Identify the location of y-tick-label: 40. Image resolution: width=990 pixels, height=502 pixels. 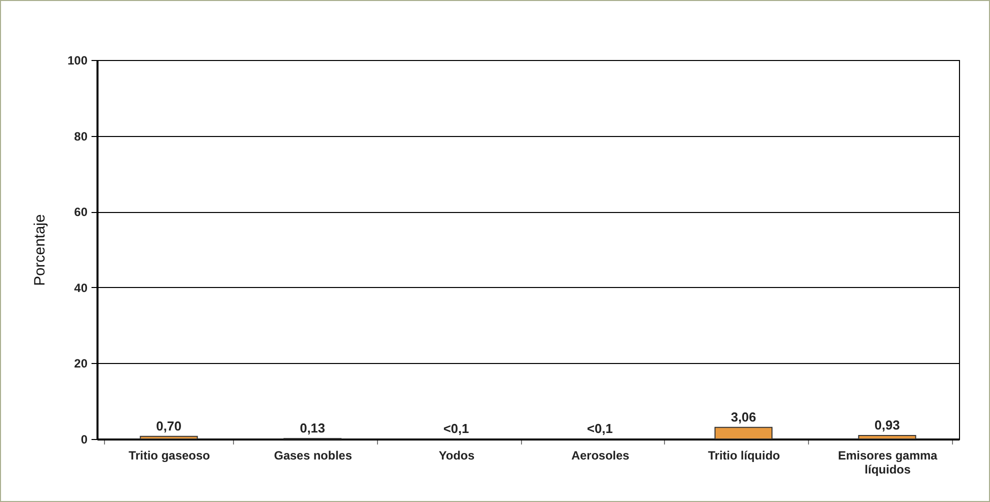
(81, 287).